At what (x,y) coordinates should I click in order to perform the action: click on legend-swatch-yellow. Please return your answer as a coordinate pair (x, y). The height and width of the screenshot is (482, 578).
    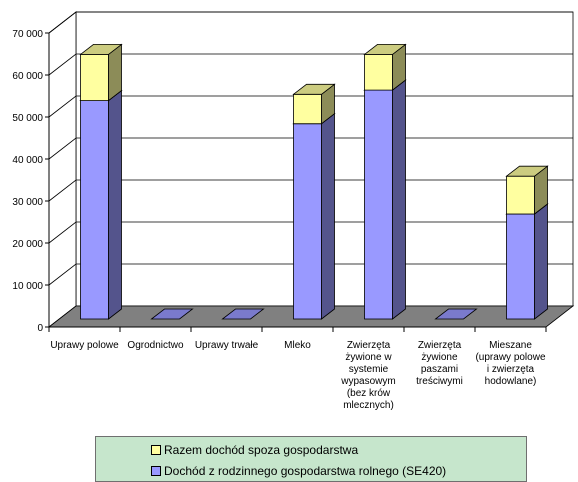
    Looking at the image, I should click on (156, 450).